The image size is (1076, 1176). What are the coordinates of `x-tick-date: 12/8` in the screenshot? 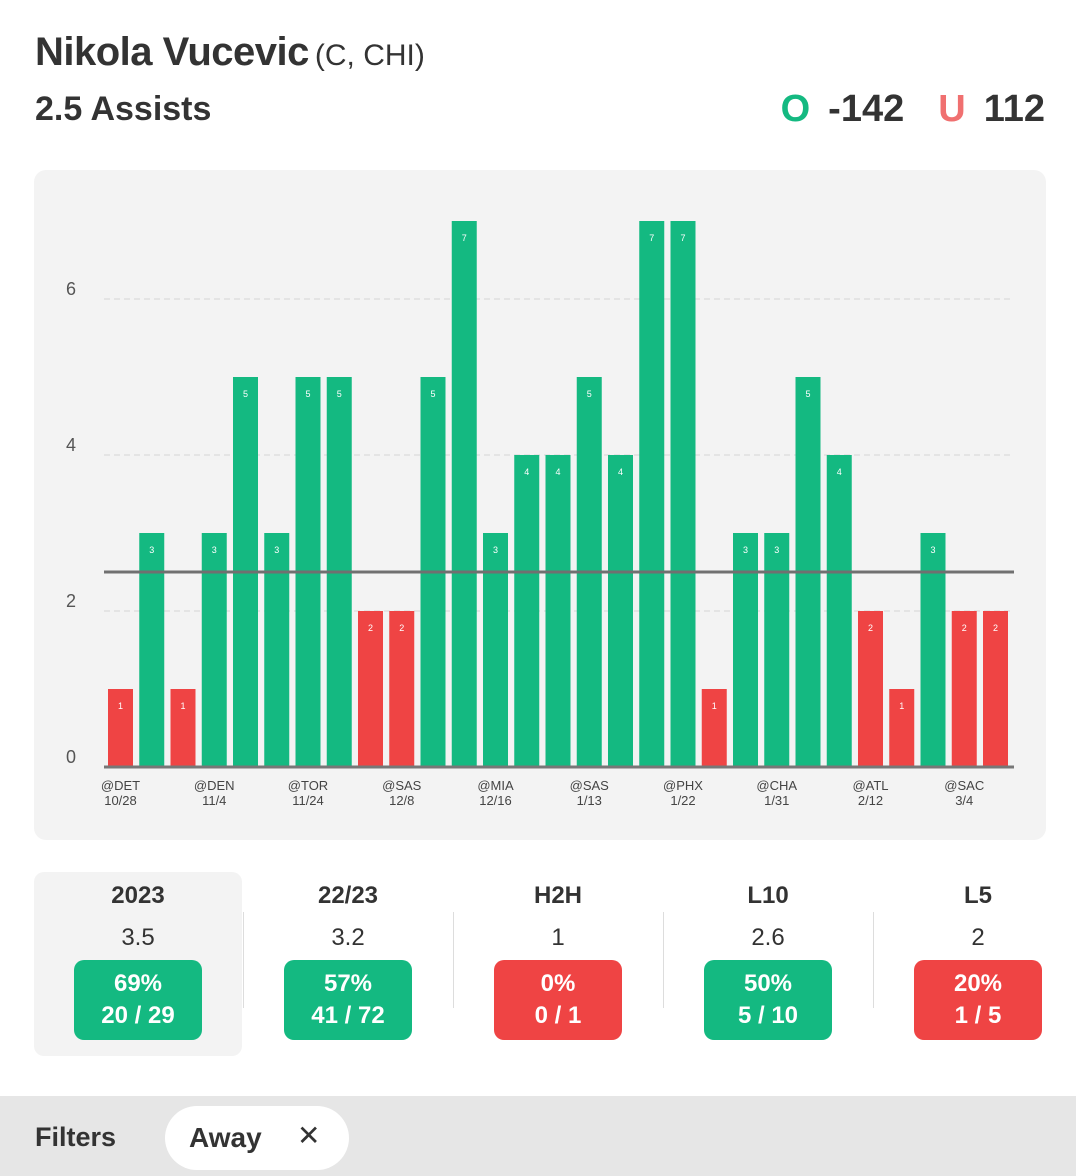 It's located at (401, 800).